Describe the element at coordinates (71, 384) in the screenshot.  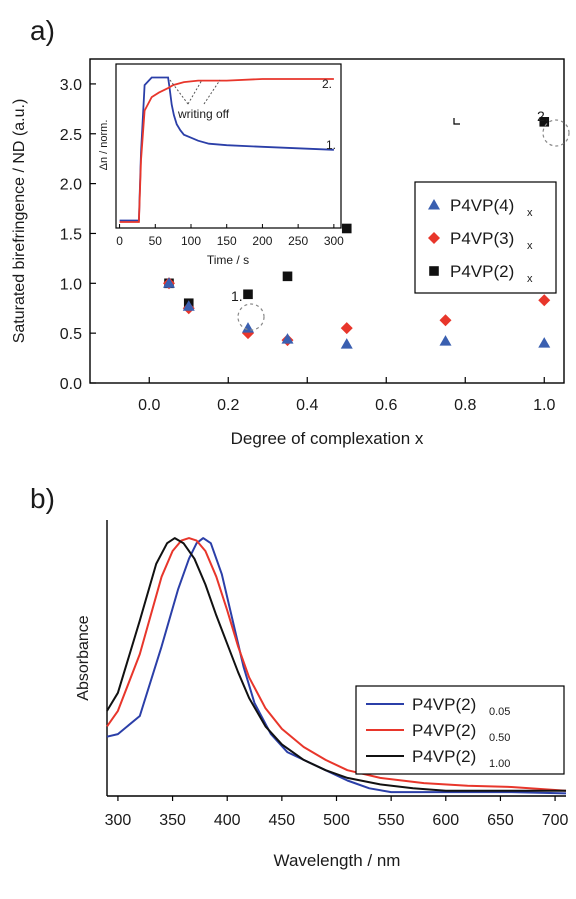
I see `y-tick-label: 0.0` at that location.